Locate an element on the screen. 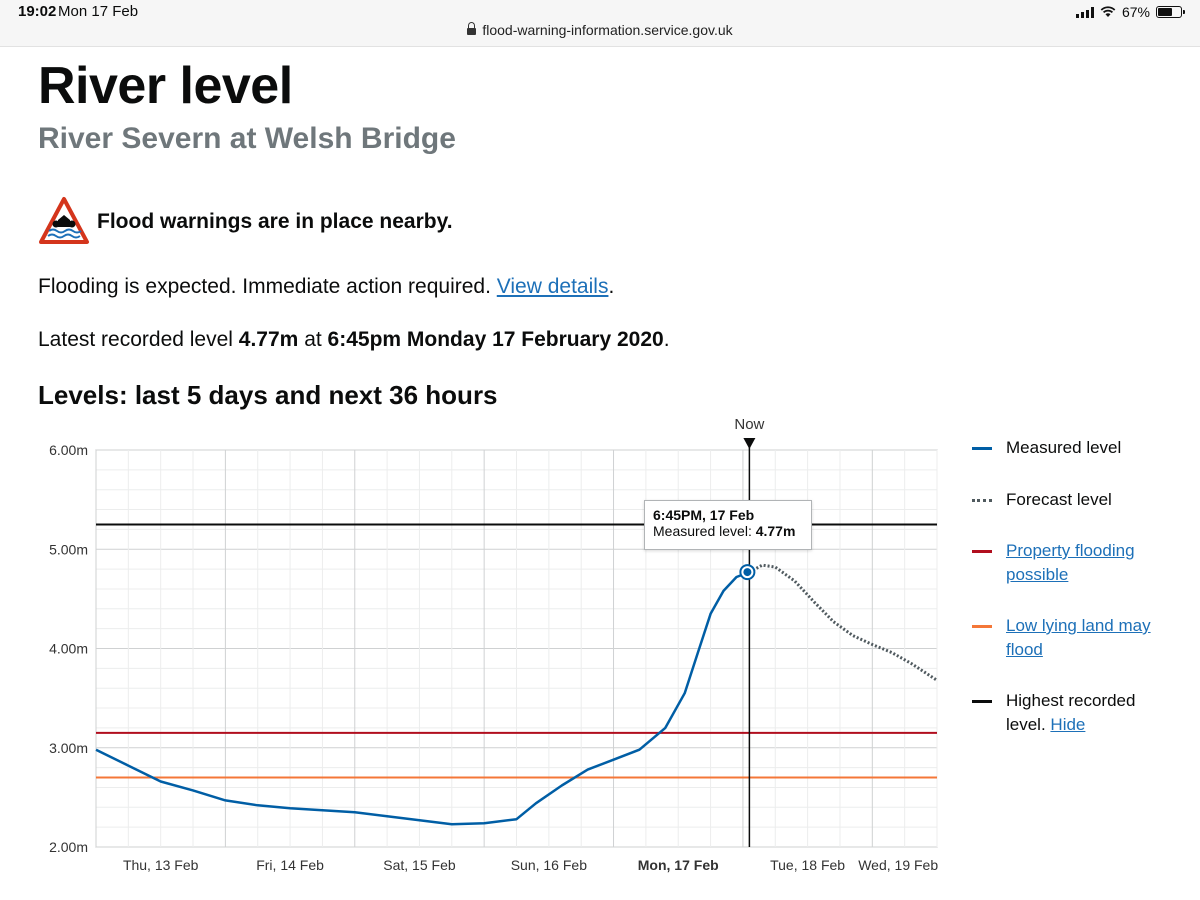  x-tick-label: Sun, 16 Feb is located at coordinates (549, 865).